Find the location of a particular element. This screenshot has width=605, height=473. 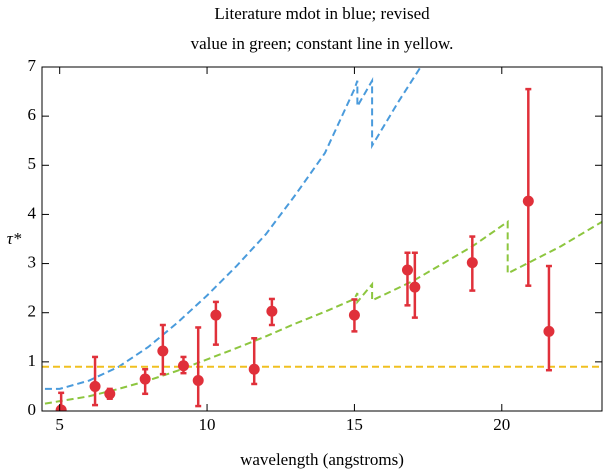

x-tick-label: 5 is located at coordinates (59, 424).